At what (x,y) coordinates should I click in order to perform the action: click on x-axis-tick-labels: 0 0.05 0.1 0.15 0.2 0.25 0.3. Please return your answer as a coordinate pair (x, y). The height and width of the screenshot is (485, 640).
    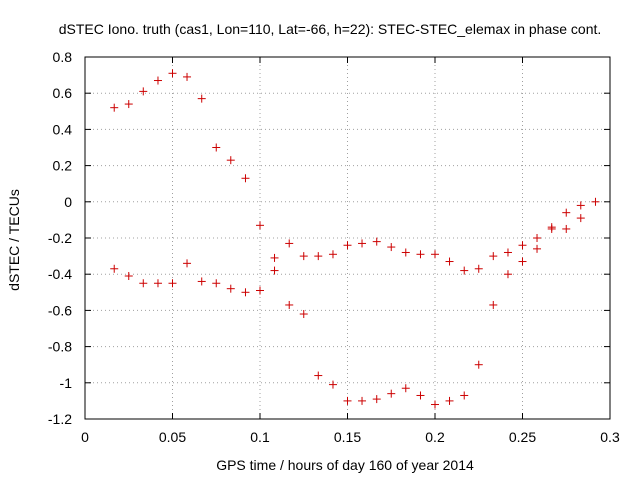
    Looking at the image, I should click on (350, 437).